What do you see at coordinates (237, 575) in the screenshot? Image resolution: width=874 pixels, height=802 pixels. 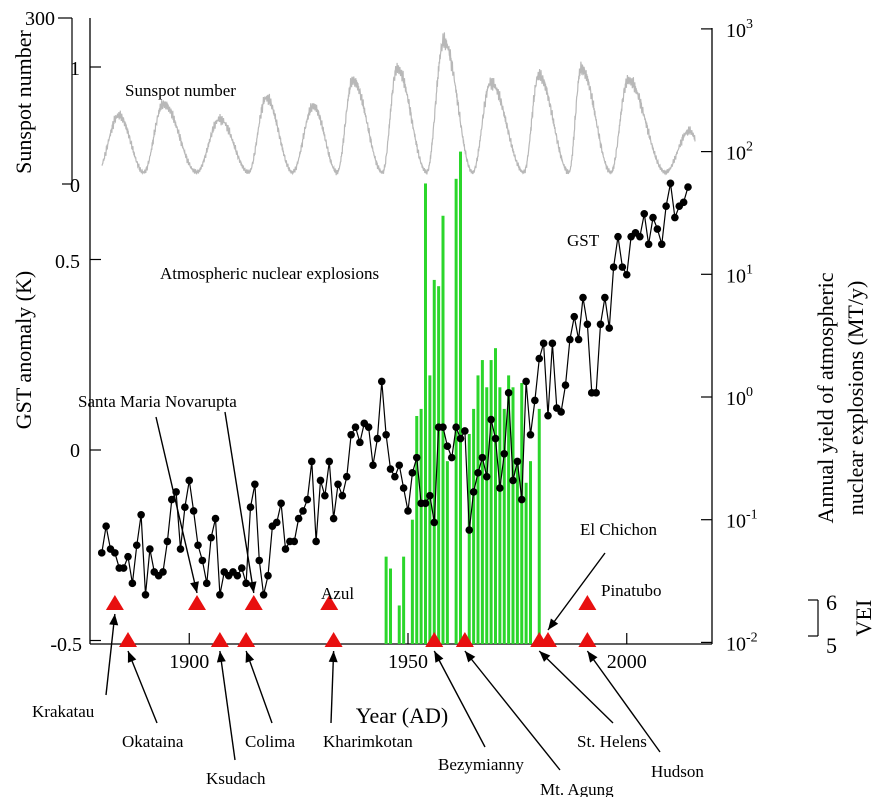 I see `gst-point-1911` at bounding box center [237, 575].